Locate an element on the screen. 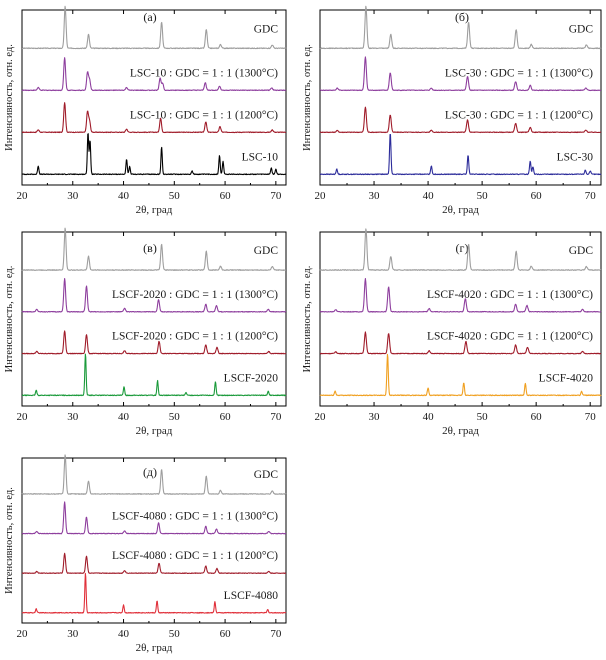 Image resolution: width=606 pixels, height=660 pixels. series-label: LSCF-4020 is located at coordinates (566, 378).